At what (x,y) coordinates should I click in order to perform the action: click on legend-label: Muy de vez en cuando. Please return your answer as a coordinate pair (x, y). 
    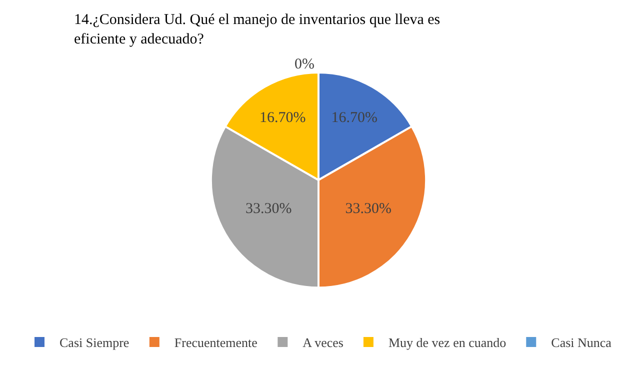
    Looking at the image, I should click on (447, 342).